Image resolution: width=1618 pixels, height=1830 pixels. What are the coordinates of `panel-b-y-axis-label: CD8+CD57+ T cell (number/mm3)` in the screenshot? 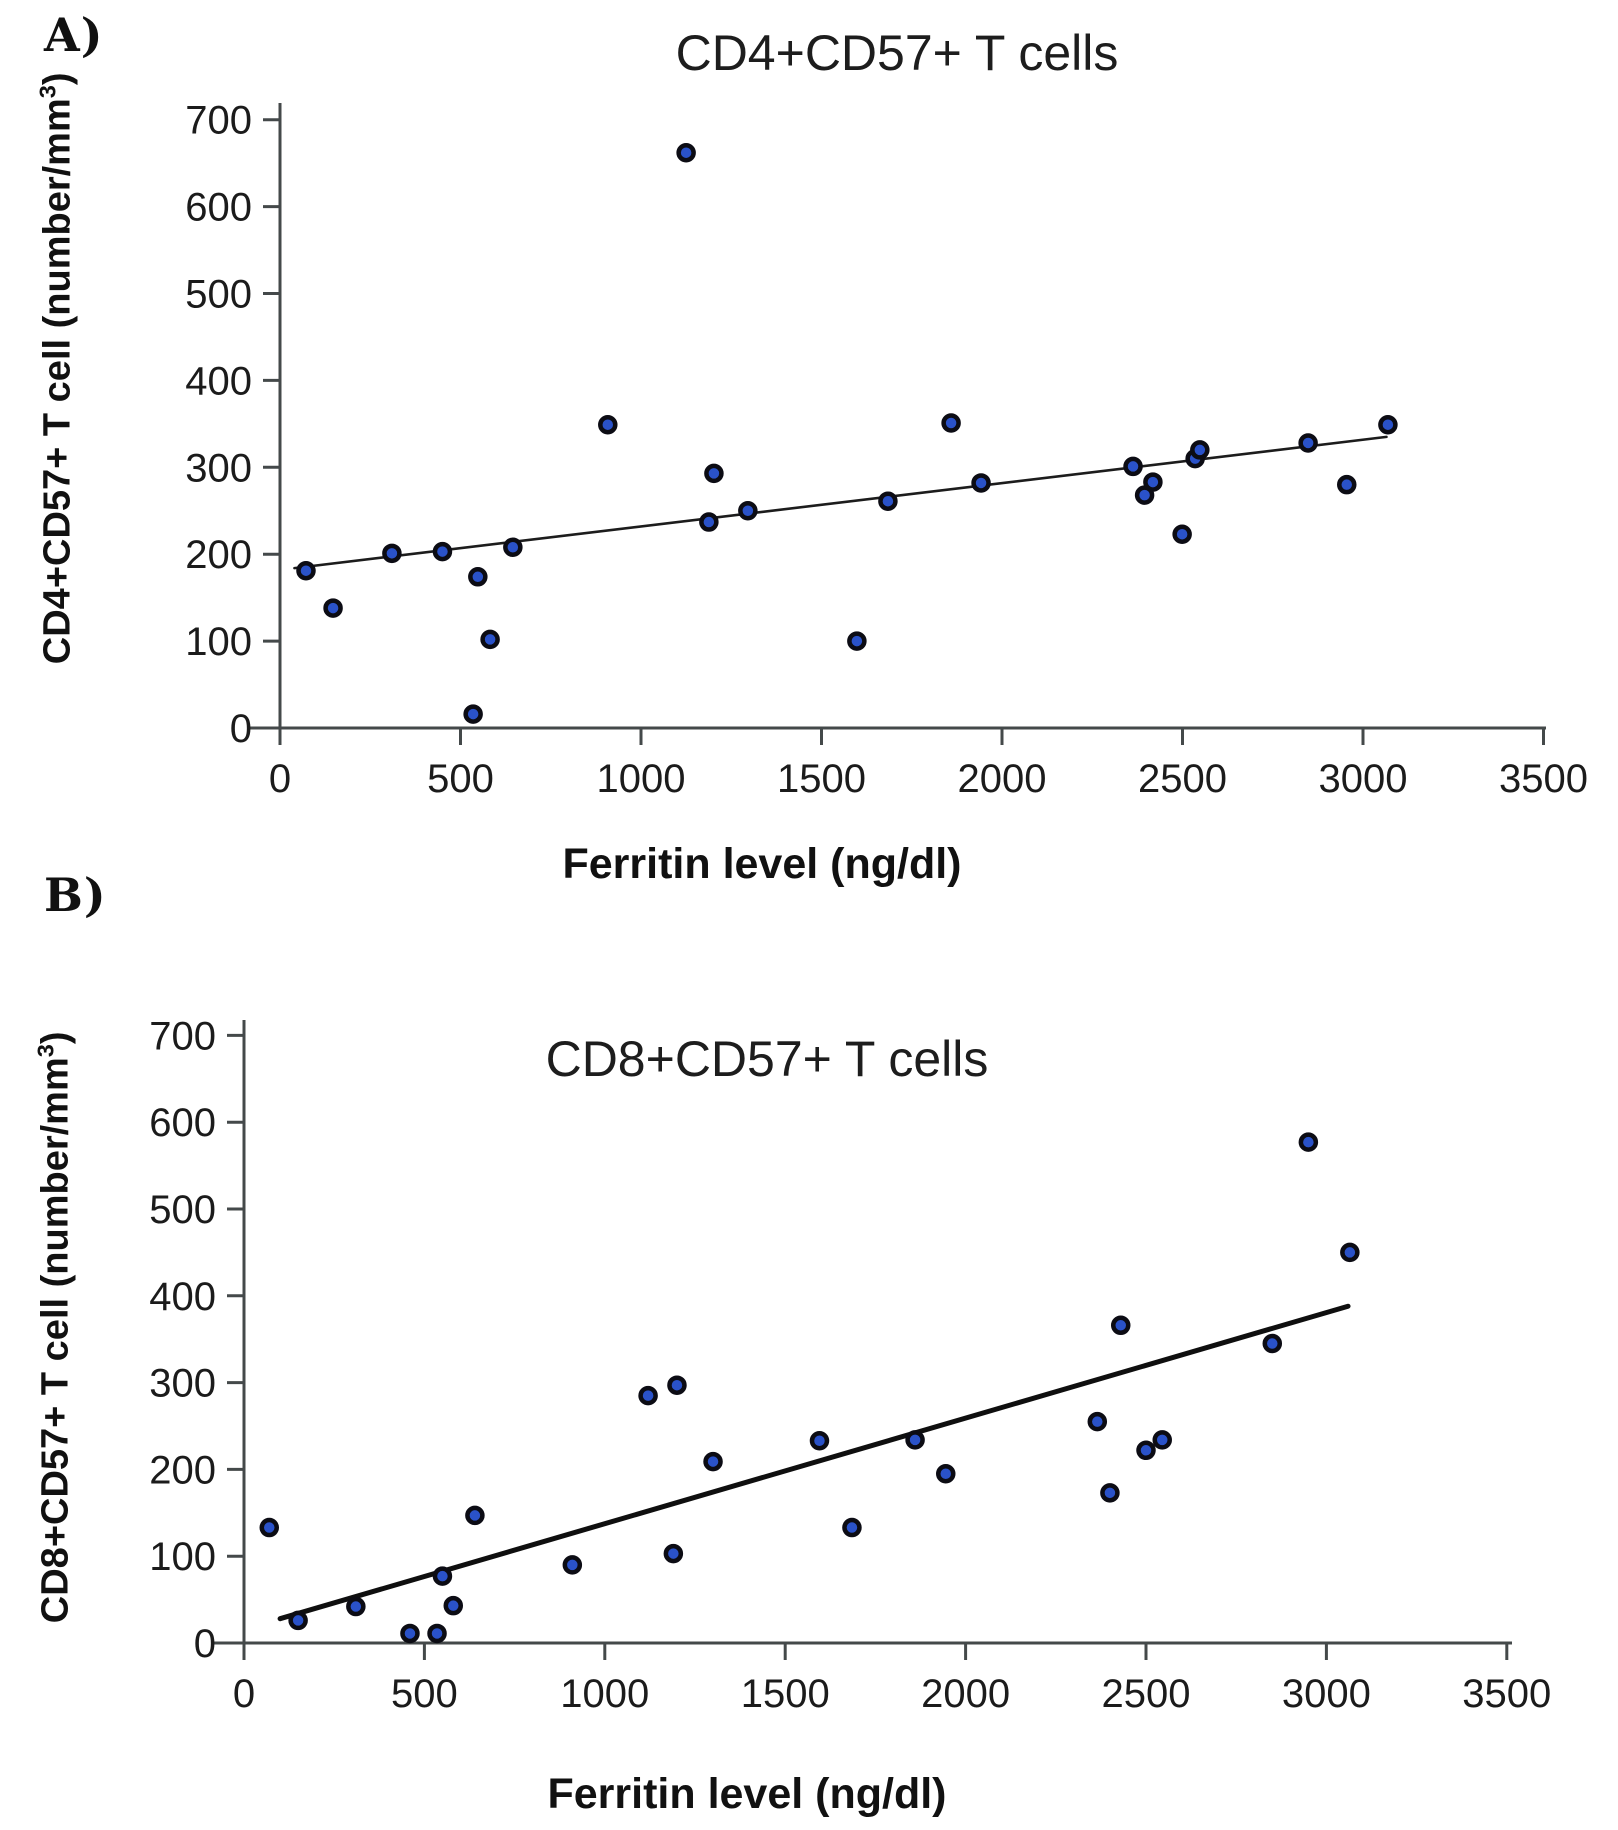 It's located at (54, 1327).